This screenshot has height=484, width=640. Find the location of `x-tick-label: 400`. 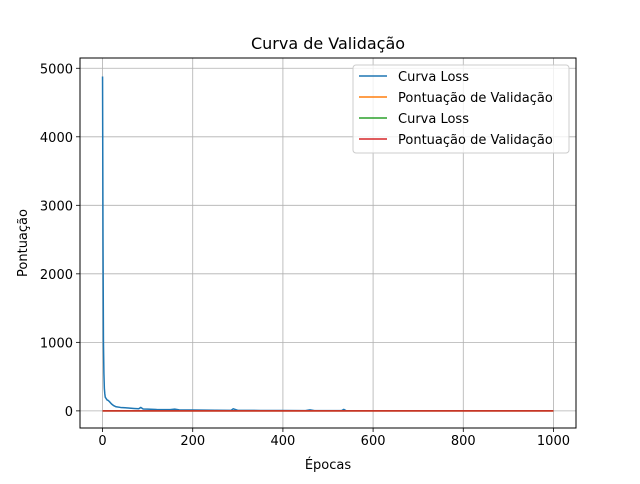

x-tick-label: 400 is located at coordinates (282, 441).